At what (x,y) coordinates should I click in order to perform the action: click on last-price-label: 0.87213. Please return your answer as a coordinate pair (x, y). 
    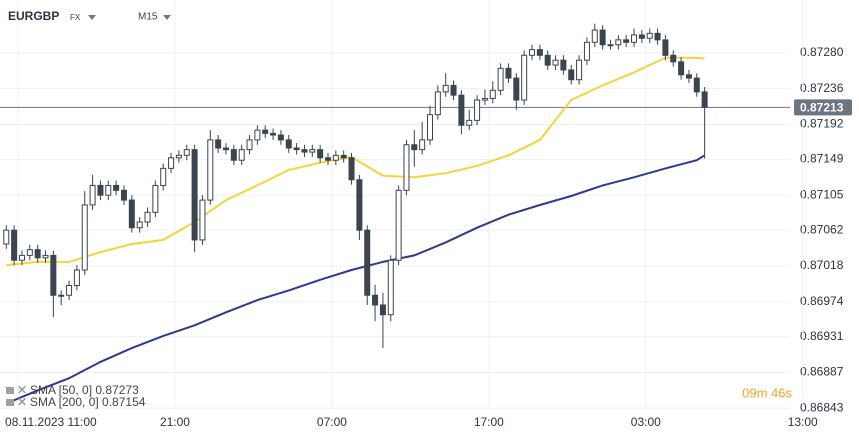
    Looking at the image, I should click on (822, 108).